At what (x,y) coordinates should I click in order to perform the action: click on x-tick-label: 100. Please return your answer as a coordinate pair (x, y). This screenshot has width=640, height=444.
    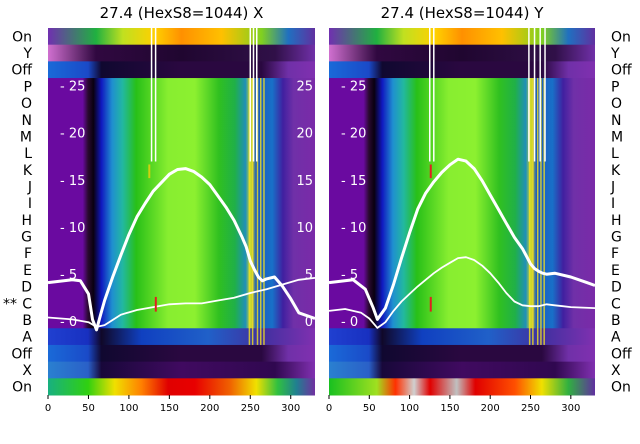
    Looking at the image, I should click on (409, 408).